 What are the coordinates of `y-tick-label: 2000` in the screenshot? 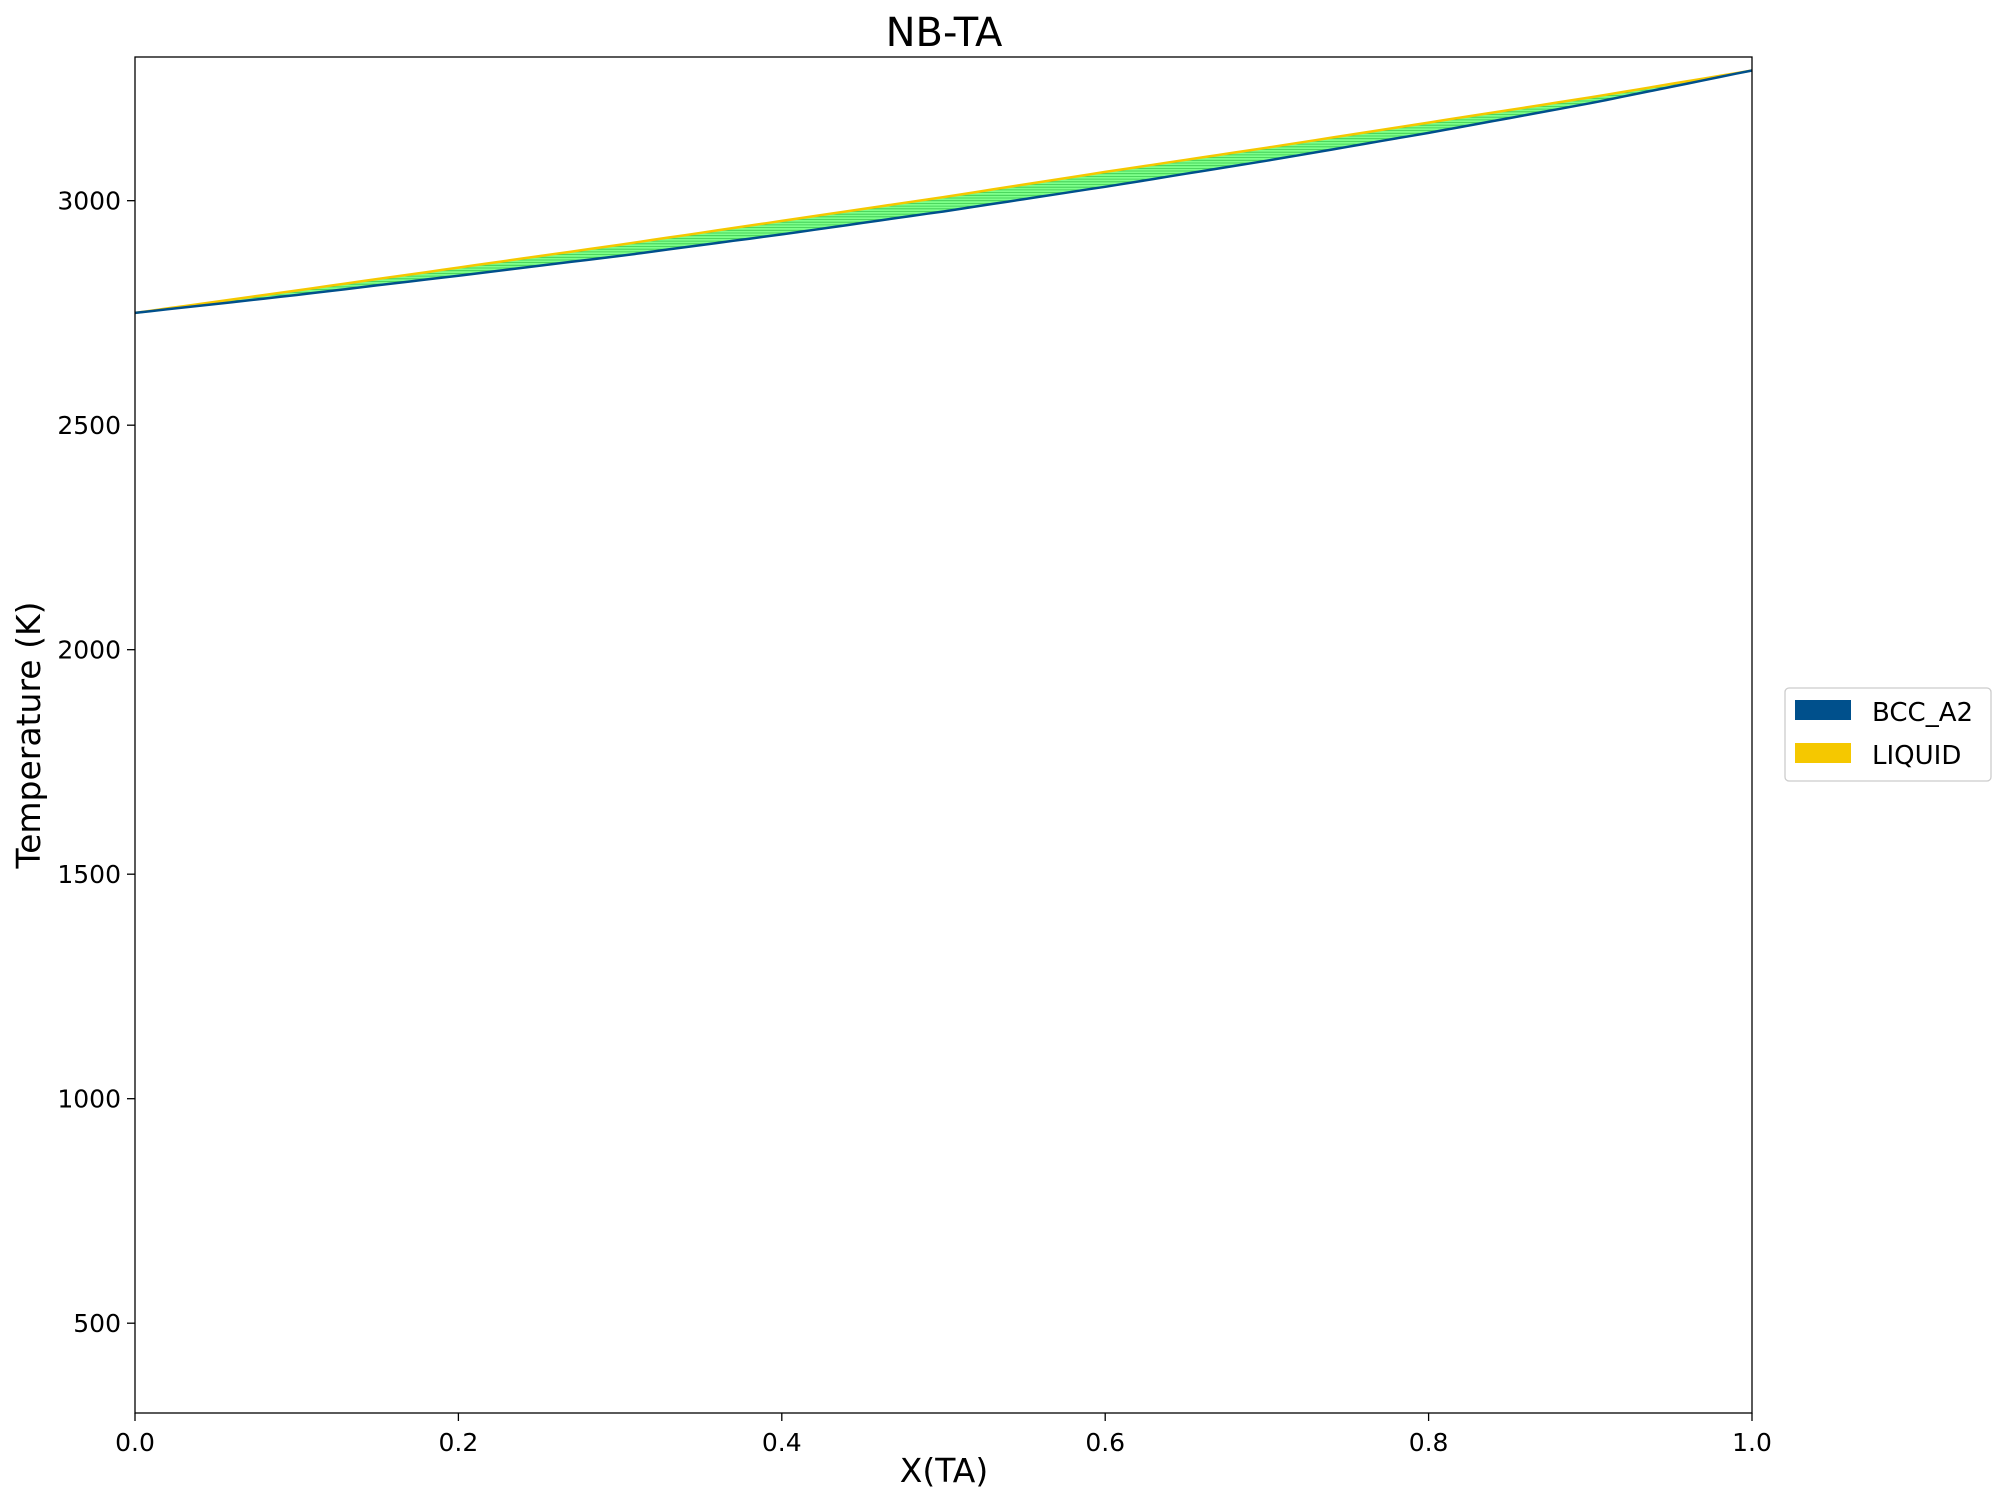 It's located at (89, 650).